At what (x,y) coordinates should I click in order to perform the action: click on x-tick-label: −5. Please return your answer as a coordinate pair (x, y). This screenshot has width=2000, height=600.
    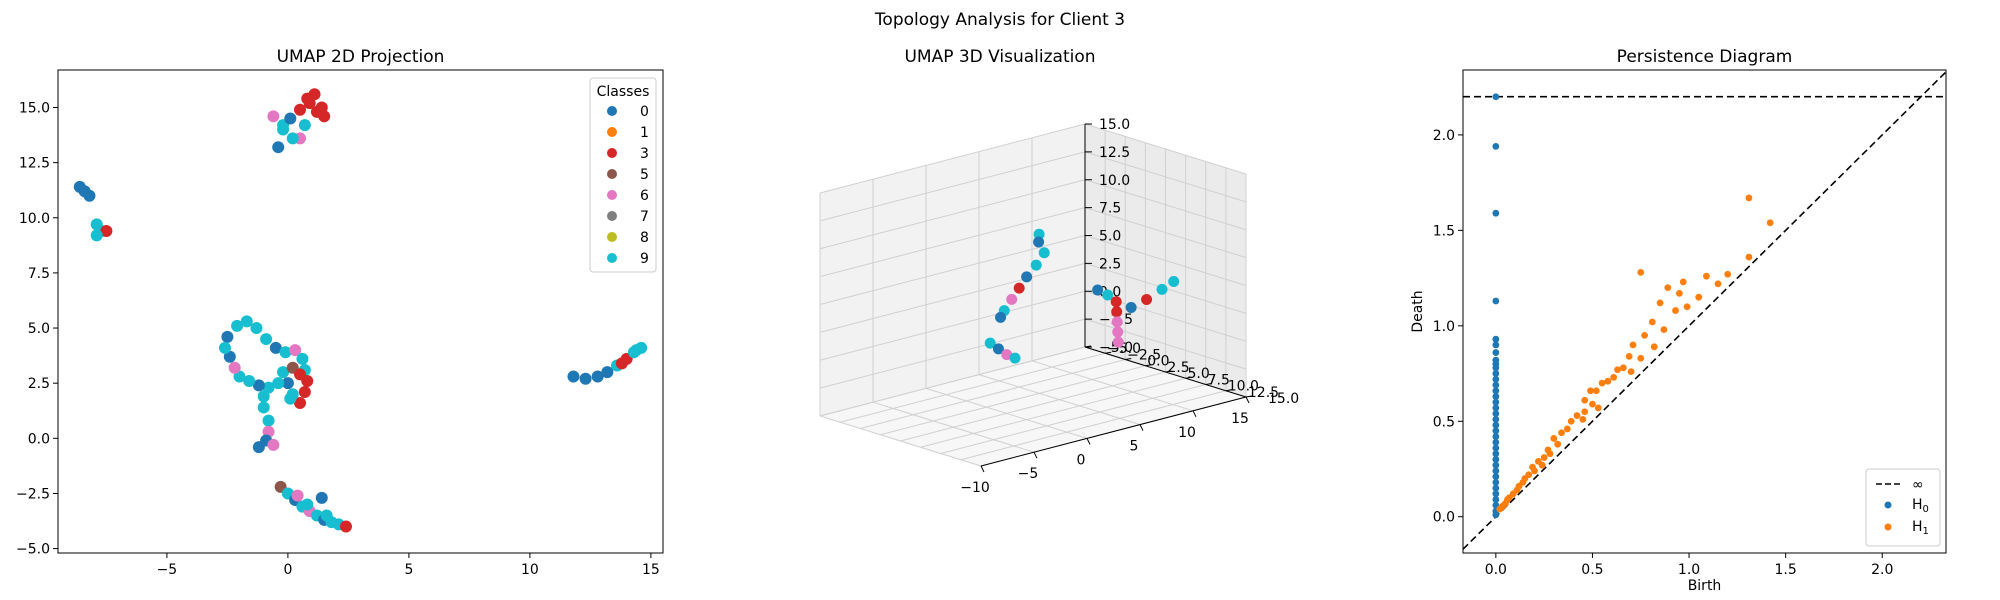
    Looking at the image, I should click on (167, 570).